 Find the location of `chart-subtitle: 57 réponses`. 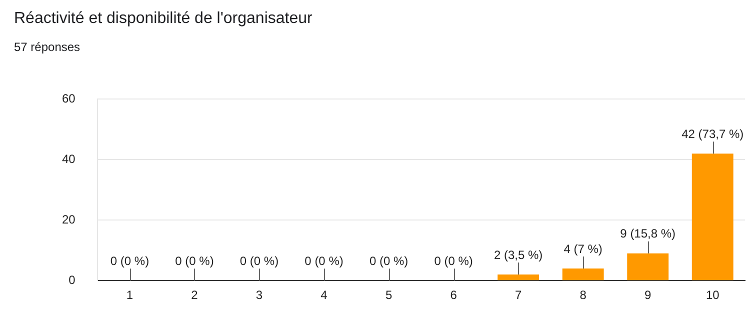

chart-subtitle: 57 réponses is located at coordinates (47, 47).